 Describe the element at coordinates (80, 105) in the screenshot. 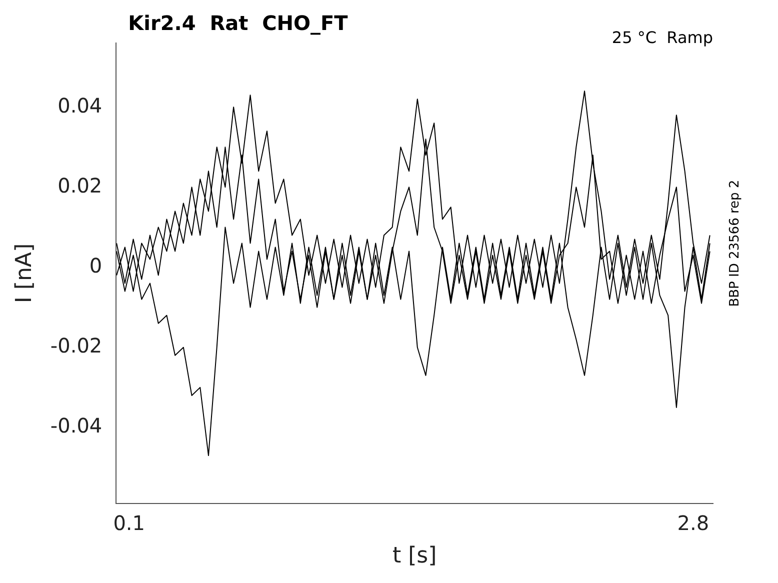

I see `y-tick-label: 0.04` at that location.